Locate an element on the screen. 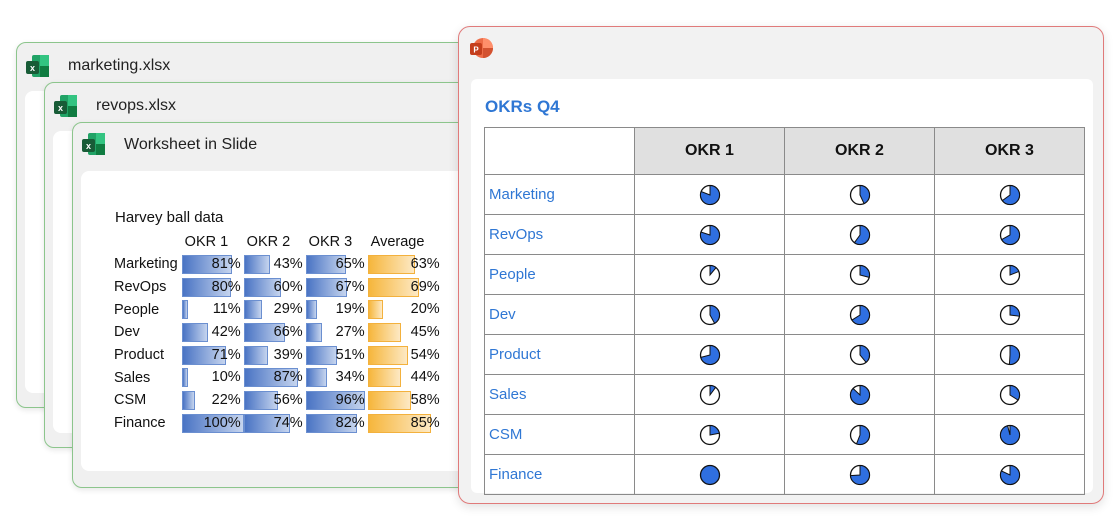 The height and width of the screenshot is (530, 1120). databar-cell-okr2: 74% is located at coordinates (274, 423).